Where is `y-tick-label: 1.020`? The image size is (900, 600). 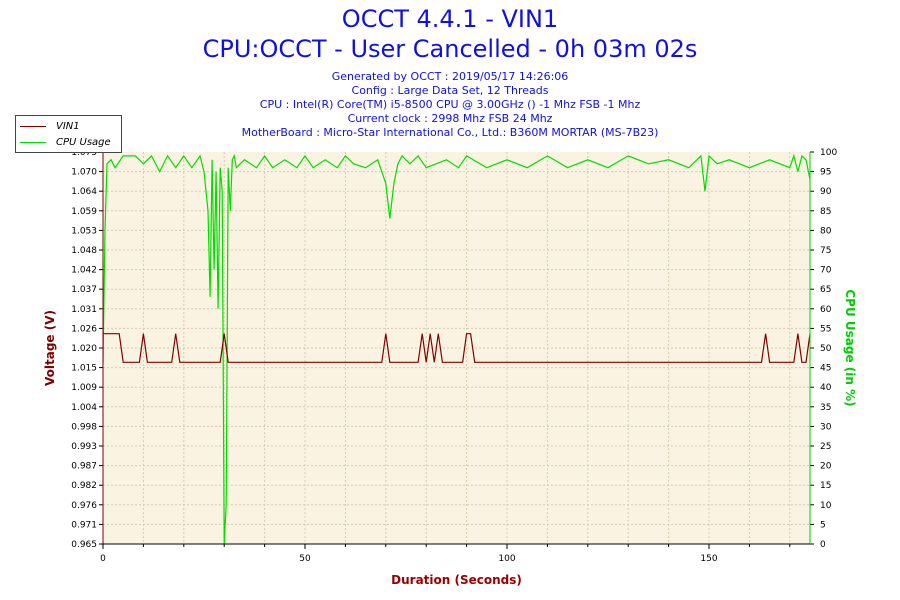 y-tick-label: 1.020 is located at coordinates (84, 349).